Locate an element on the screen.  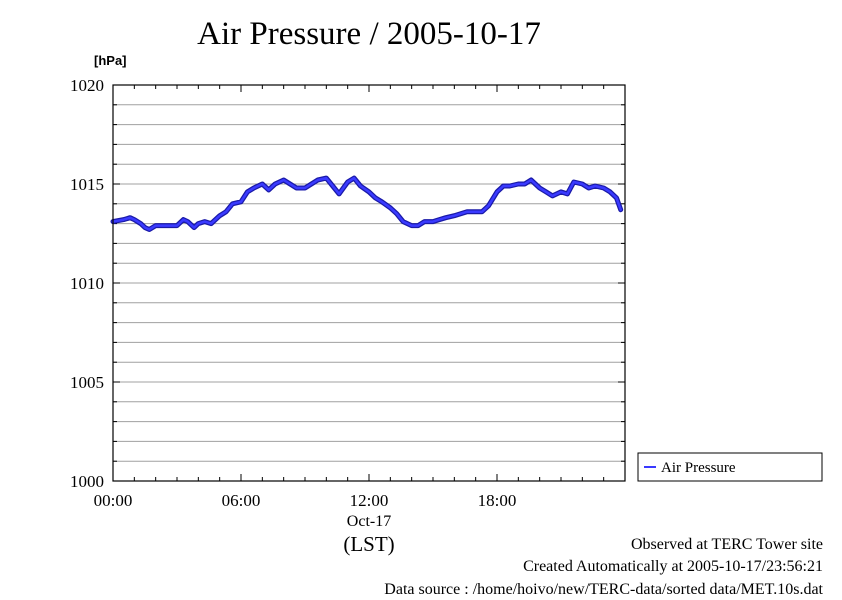
y-axis-unit-label: [hPa] is located at coordinates (110, 60).